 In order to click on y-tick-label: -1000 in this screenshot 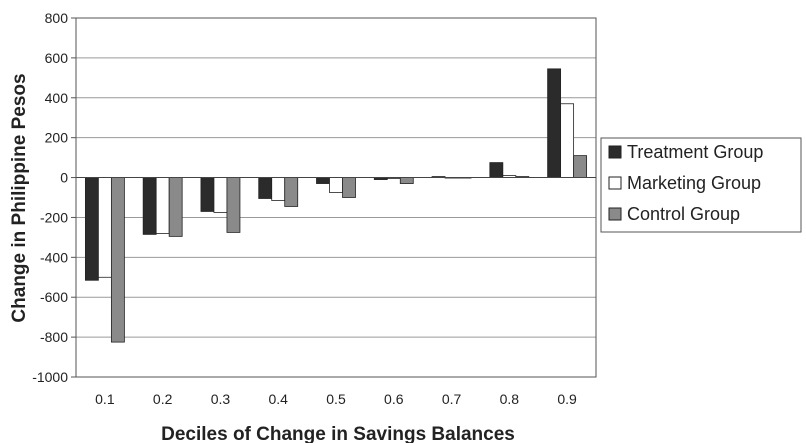, I will do `click(50, 377)`.